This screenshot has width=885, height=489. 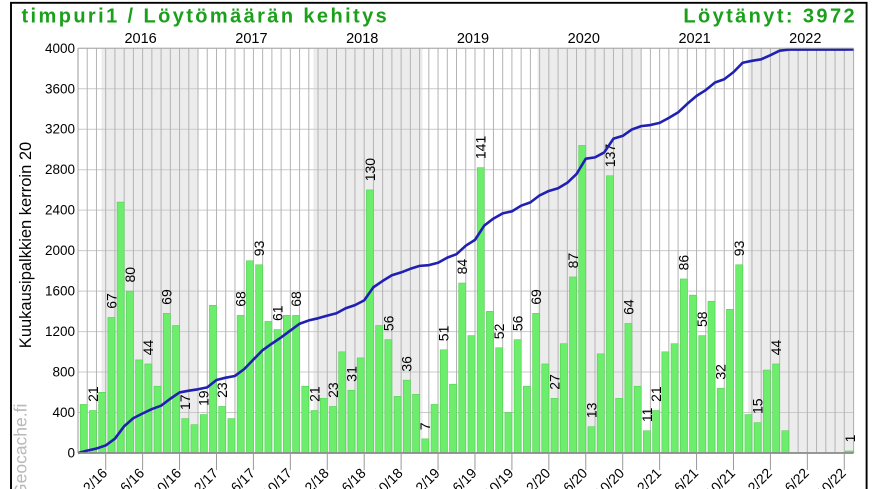 I want to click on svg-text: Geocache.fi, so click(x=21, y=446).